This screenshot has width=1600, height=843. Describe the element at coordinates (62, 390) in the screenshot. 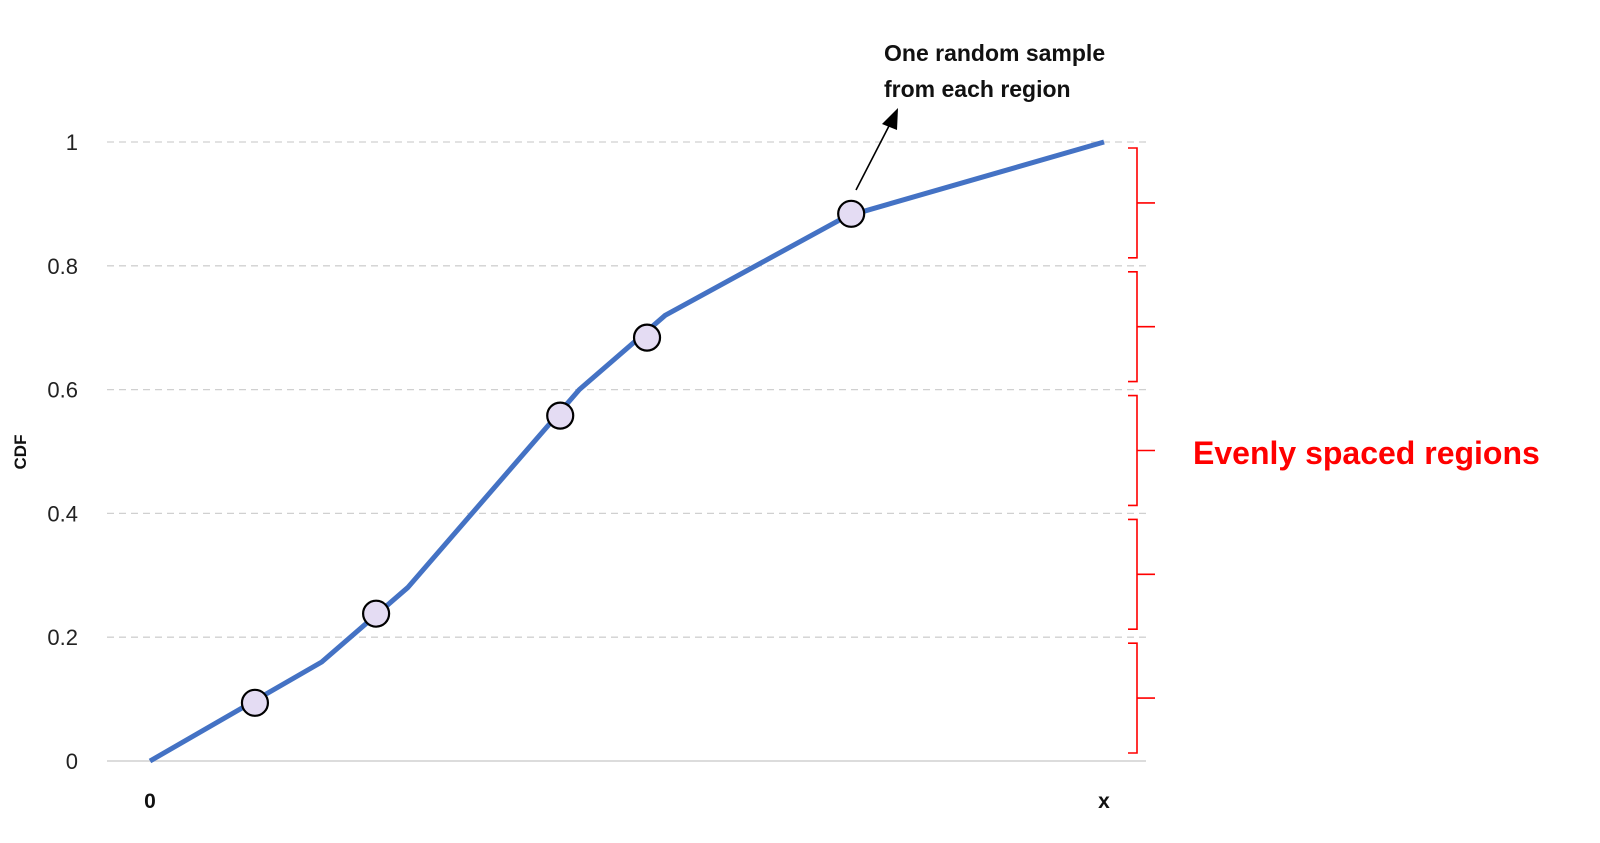

I see `y-tick-label: 0.6` at that location.